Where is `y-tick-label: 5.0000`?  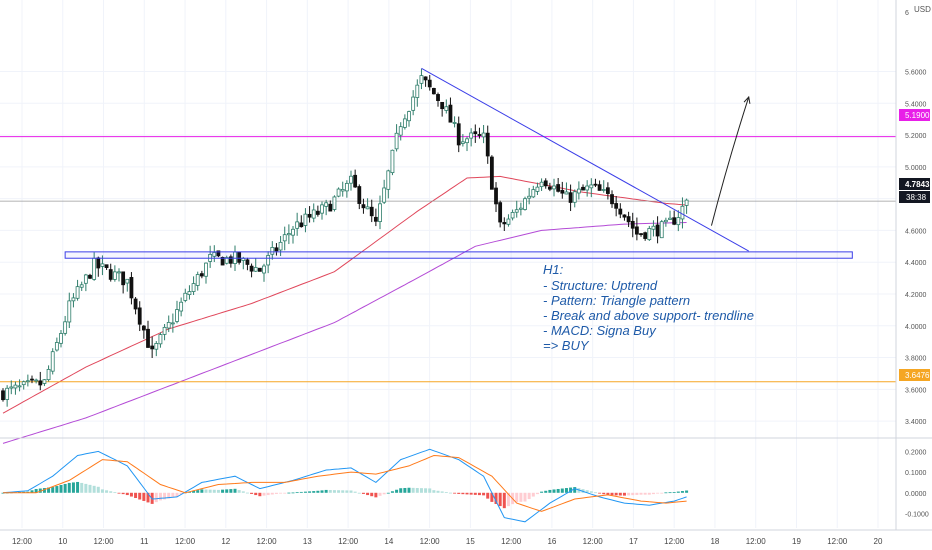
y-tick-label: 5.0000 is located at coordinates (916, 168).